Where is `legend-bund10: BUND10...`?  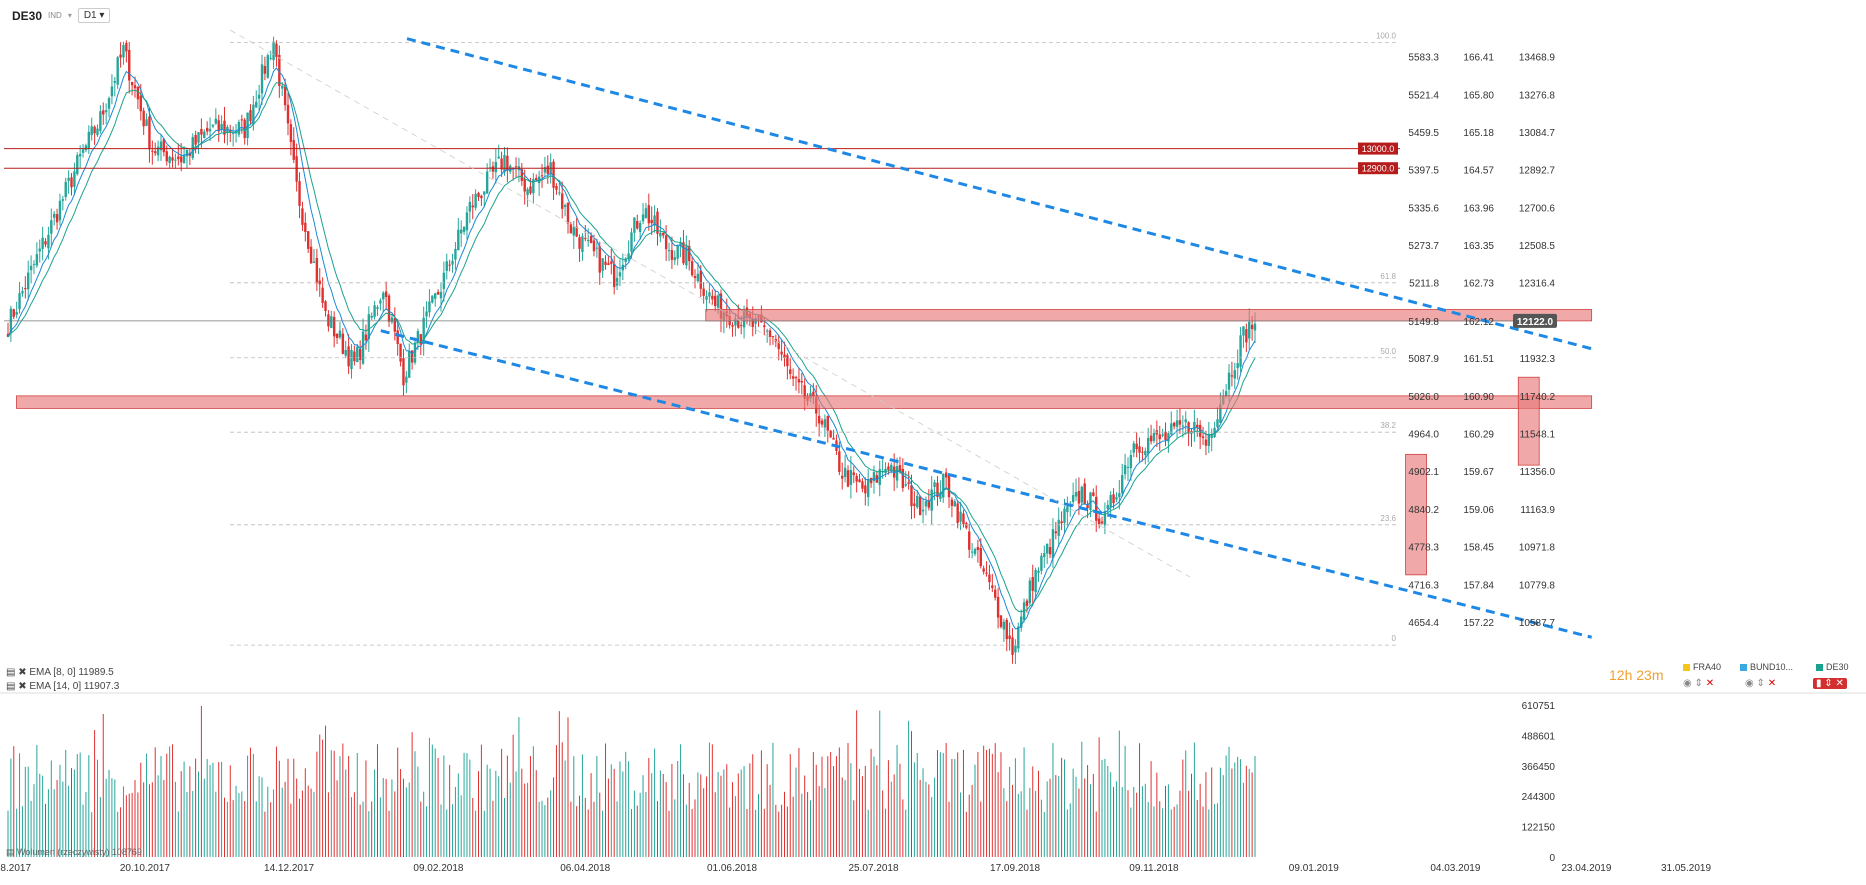 legend-bund10: BUND10... is located at coordinates (1766, 667).